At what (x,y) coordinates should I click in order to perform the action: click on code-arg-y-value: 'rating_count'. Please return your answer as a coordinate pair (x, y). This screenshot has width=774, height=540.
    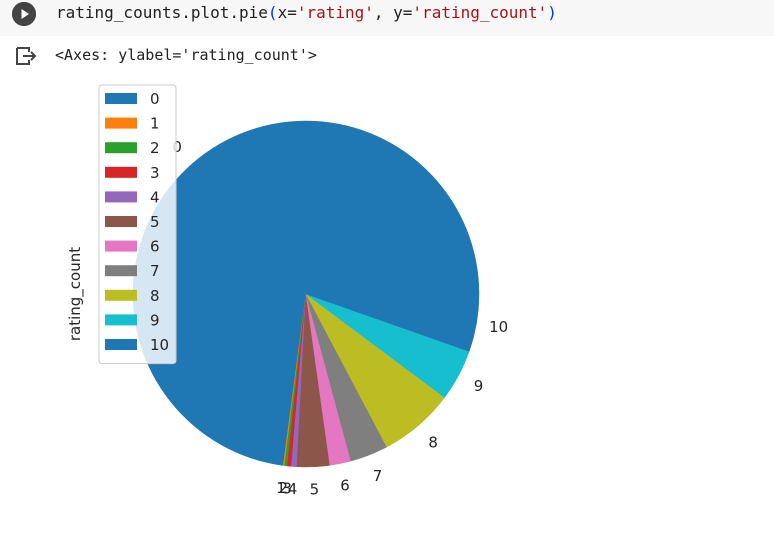
    Looking at the image, I should click on (480, 12).